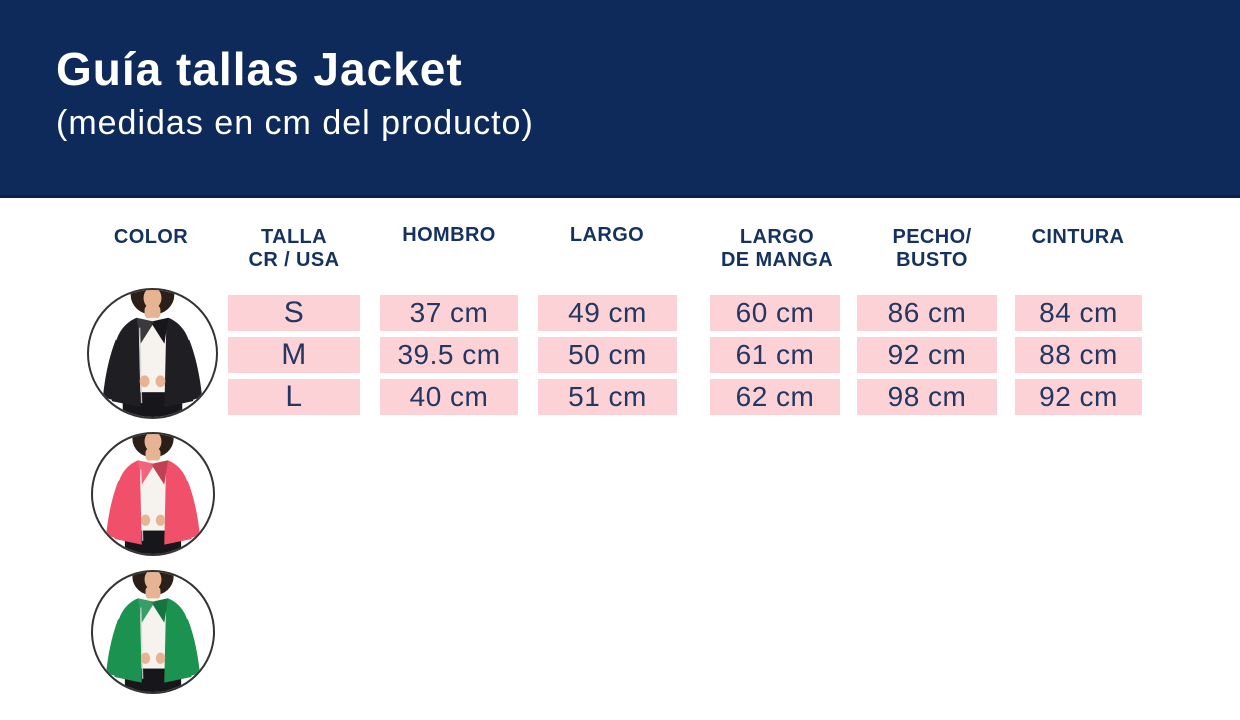 The height and width of the screenshot is (720, 1240). I want to click on page-title: Guía tallas Jacket, so click(259, 69).